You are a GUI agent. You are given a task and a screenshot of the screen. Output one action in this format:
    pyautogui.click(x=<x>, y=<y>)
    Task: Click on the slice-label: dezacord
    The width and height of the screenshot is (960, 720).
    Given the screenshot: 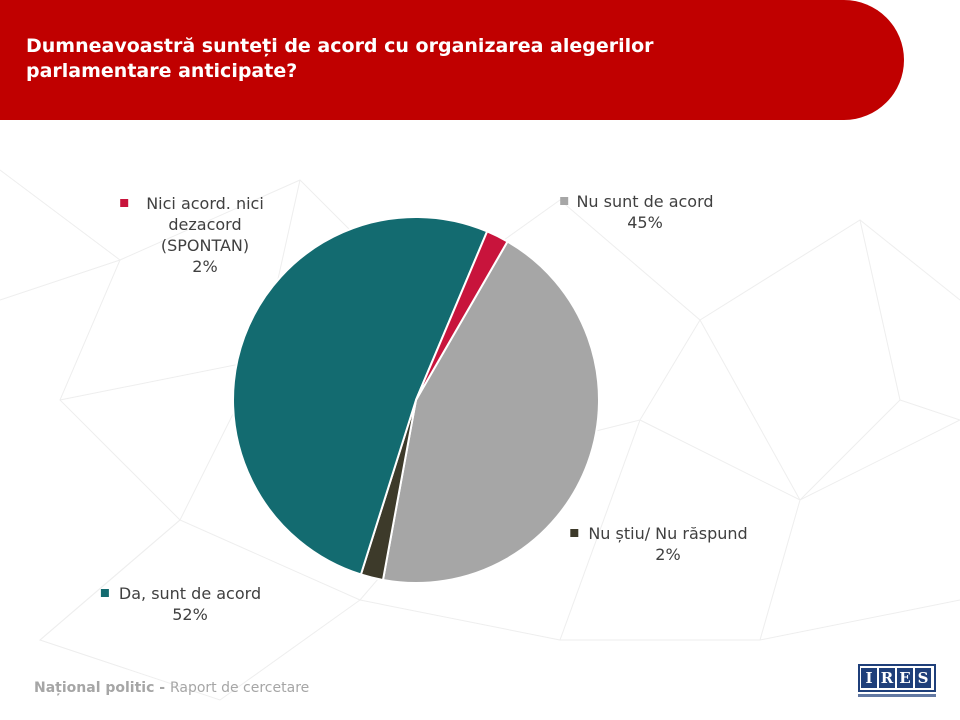 What is the action you would take?
    pyautogui.click(x=204, y=224)
    